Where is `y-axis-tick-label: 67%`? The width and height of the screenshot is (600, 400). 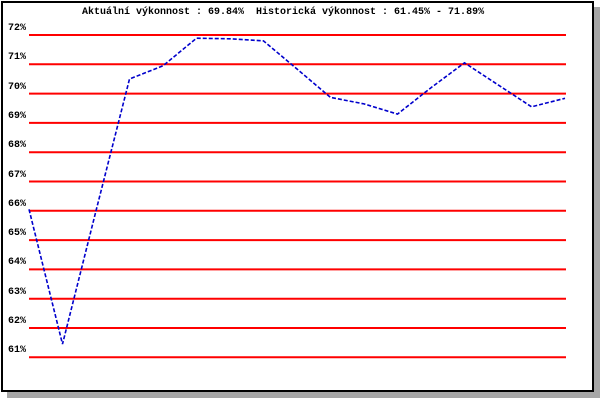
y-axis-tick-label: 67% is located at coordinates (17, 175).